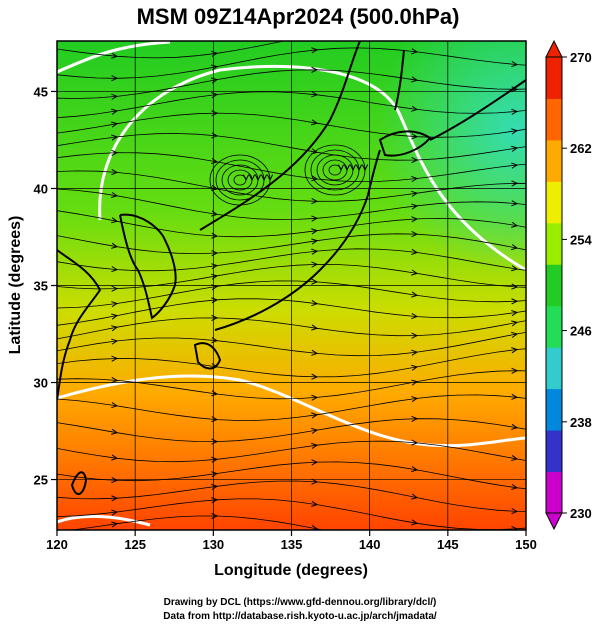 The width and height of the screenshot is (599, 625). Describe the element at coordinates (148, 266) in the screenshot. I see `coastline-korea` at that location.